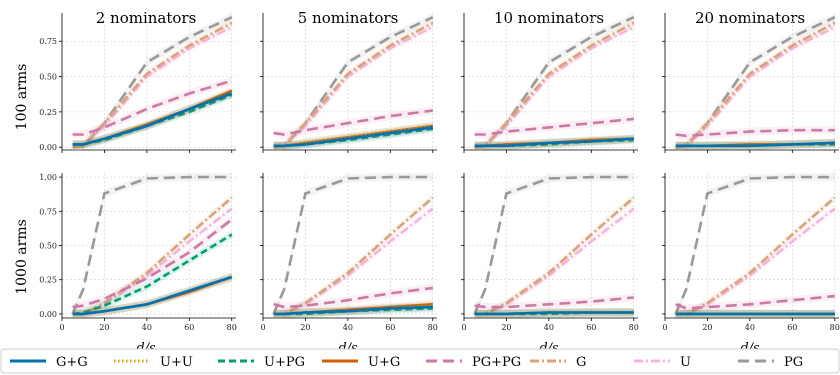 The height and width of the screenshot is (375, 840). Describe the element at coordinates (384, 362) in the screenshot. I see `legend-label: U+G` at that location.